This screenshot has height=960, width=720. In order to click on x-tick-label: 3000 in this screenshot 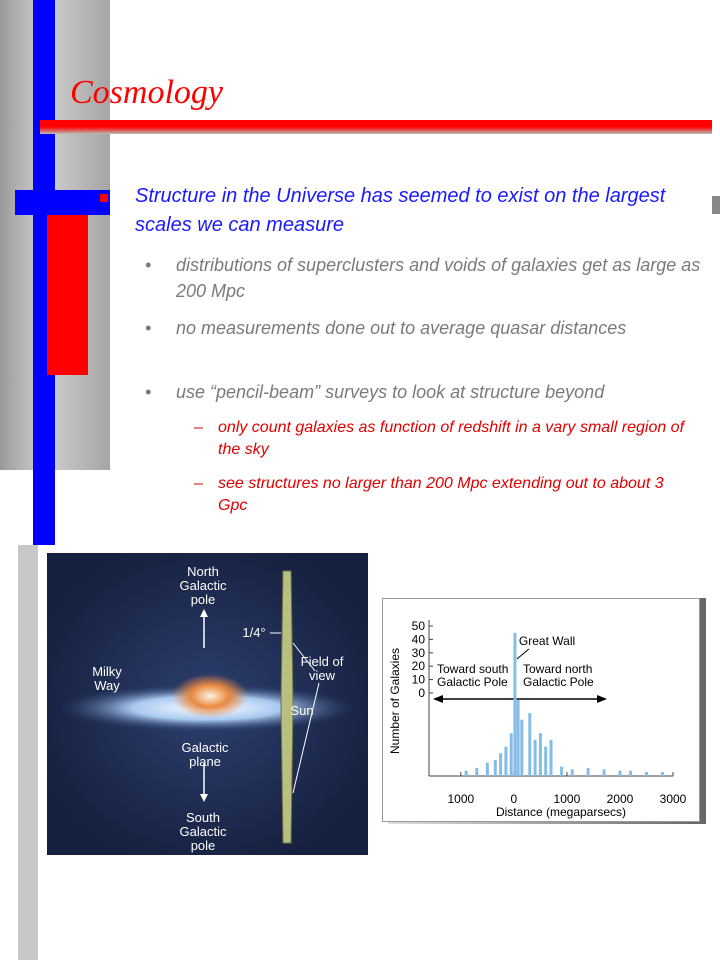, I will do `click(673, 799)`.